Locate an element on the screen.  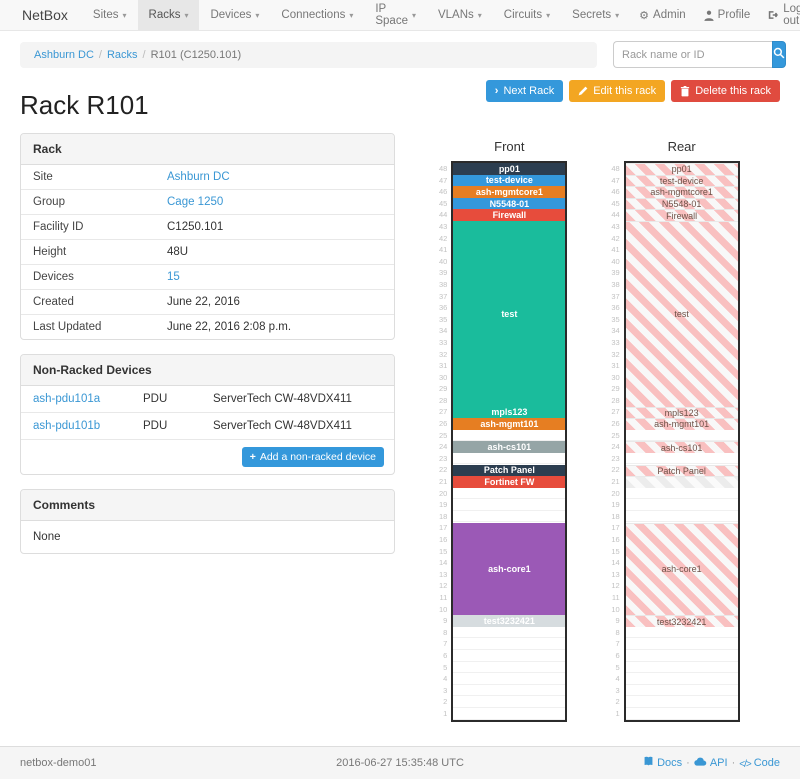
unit-number: 13 is located at coordinates (615, 574).